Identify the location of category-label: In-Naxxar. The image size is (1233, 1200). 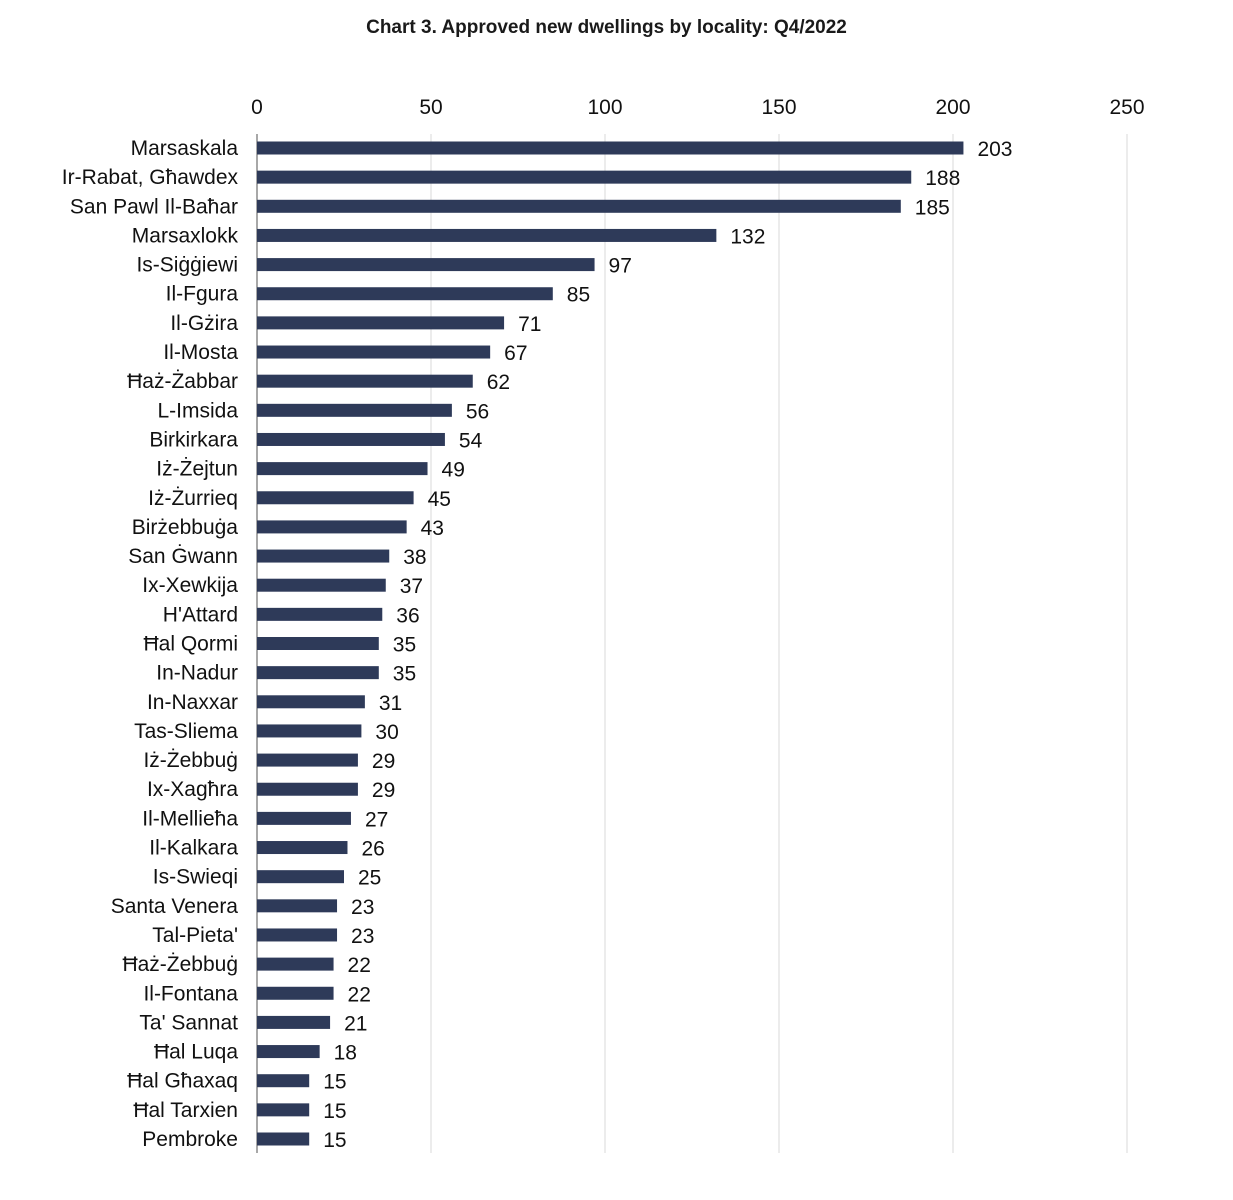
(192, 702).